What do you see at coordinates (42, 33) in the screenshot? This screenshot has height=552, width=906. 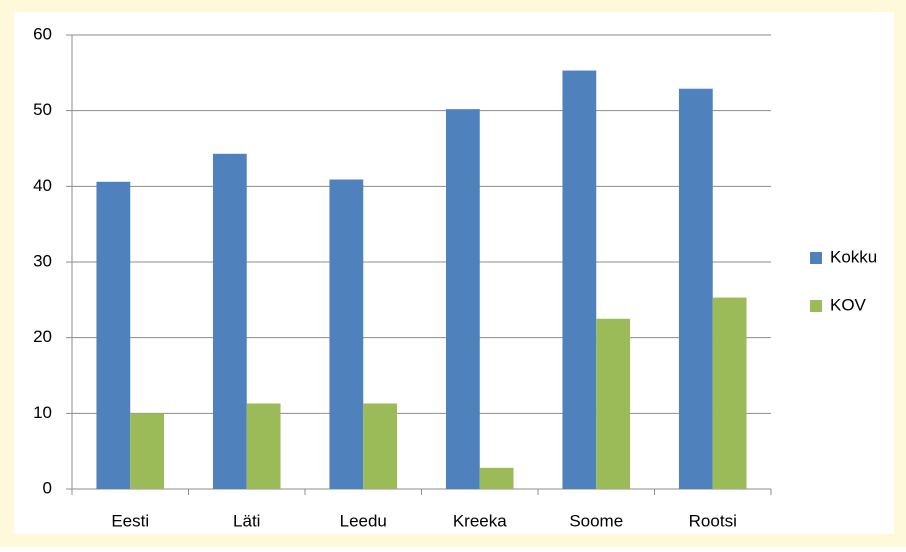 I see `y-tick-label: 60` at bounding box center [42, 33].